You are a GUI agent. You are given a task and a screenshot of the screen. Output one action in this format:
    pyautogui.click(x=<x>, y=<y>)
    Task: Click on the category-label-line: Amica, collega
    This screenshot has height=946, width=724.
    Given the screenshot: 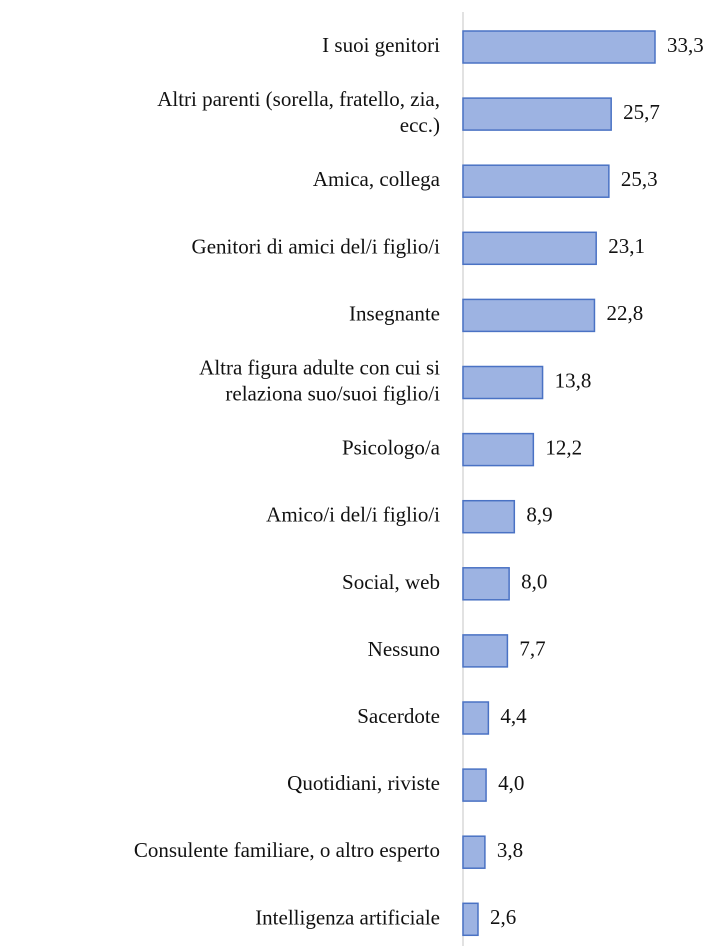 What is the action you would take?
    pyautogui.click(x=377, y=179)
    